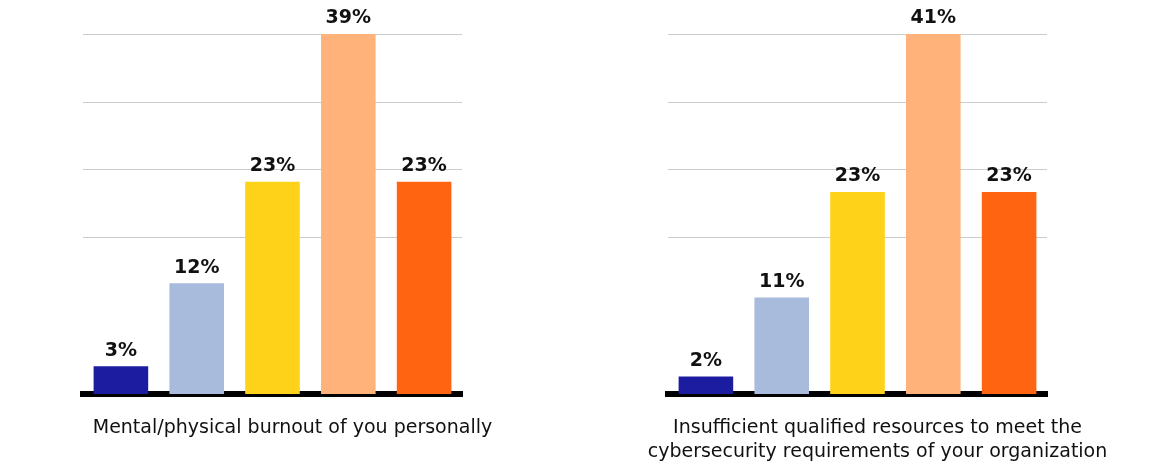 The width and height of the screenshot is (1171, 474). What do you see at coordinates (196, 265) in the screenshot?
I see `data-label: 12%` at bounding box center [196, 265].